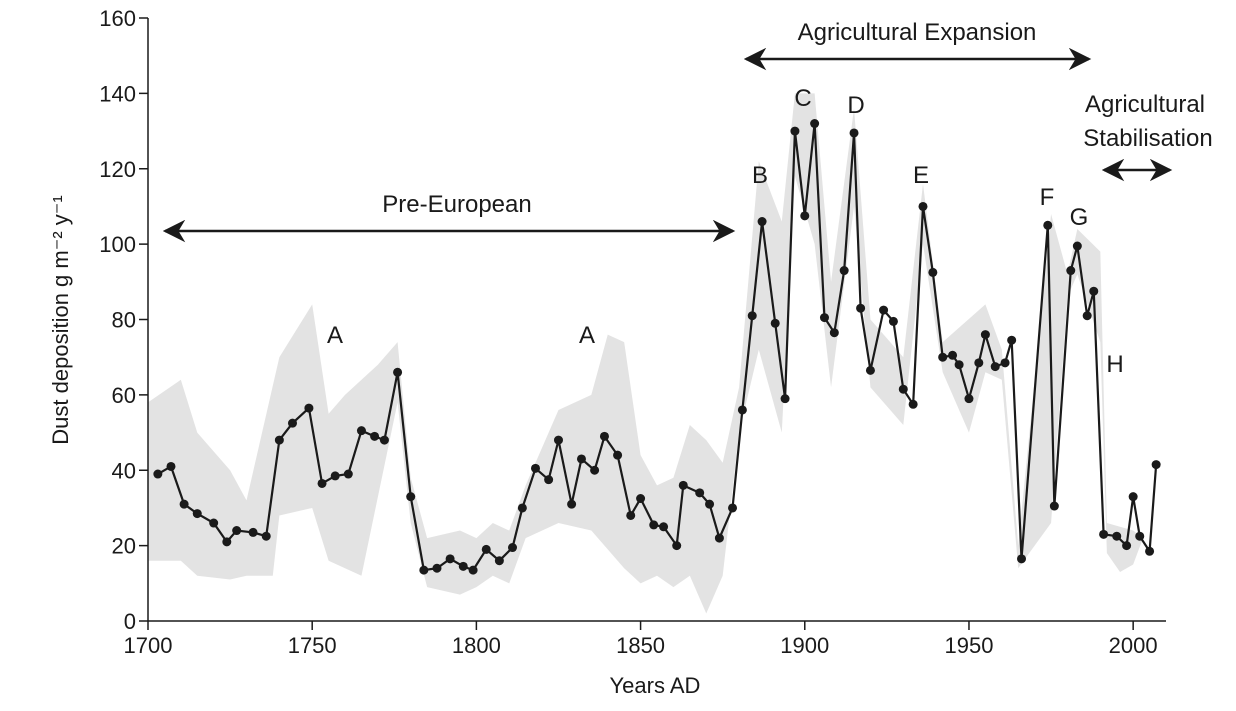 The image size is (1236, 711). Describe the element at coordinates (124, 395) in the screenshot. I see `y-tick-label: 60` at that location.